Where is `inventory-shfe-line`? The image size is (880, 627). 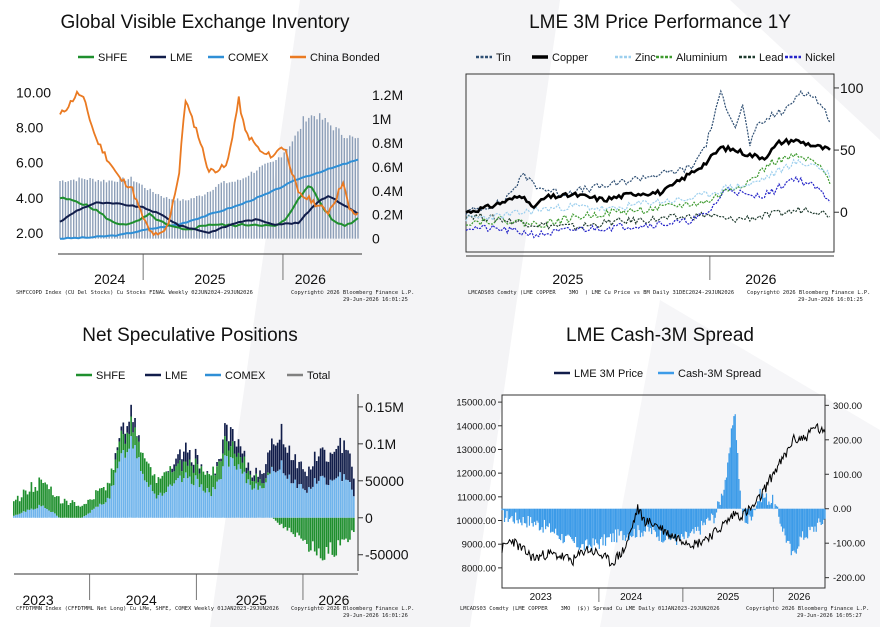
inventory-shfe-line is located at coordinates (209, 208).